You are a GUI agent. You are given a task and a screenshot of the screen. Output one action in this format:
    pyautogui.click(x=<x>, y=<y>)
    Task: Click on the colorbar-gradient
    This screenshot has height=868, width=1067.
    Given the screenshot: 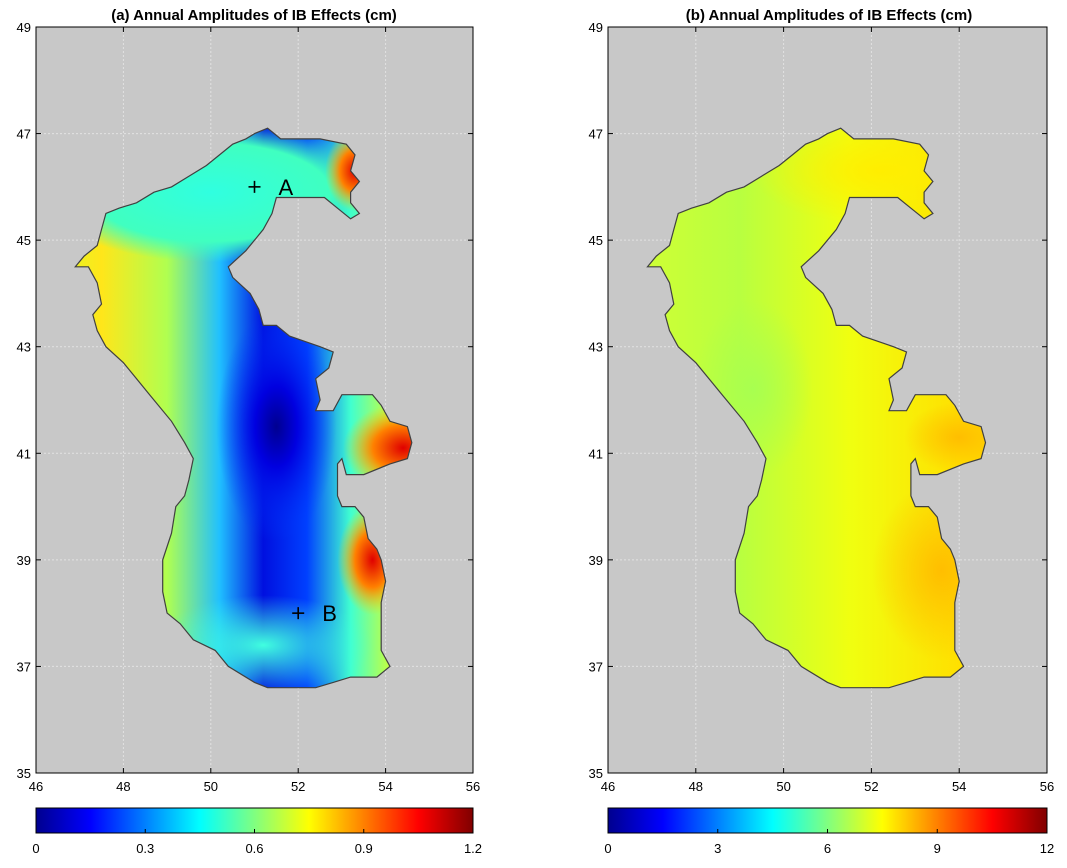 What is the action you would take?
    pyautogui.click(x=827, y=820)
    